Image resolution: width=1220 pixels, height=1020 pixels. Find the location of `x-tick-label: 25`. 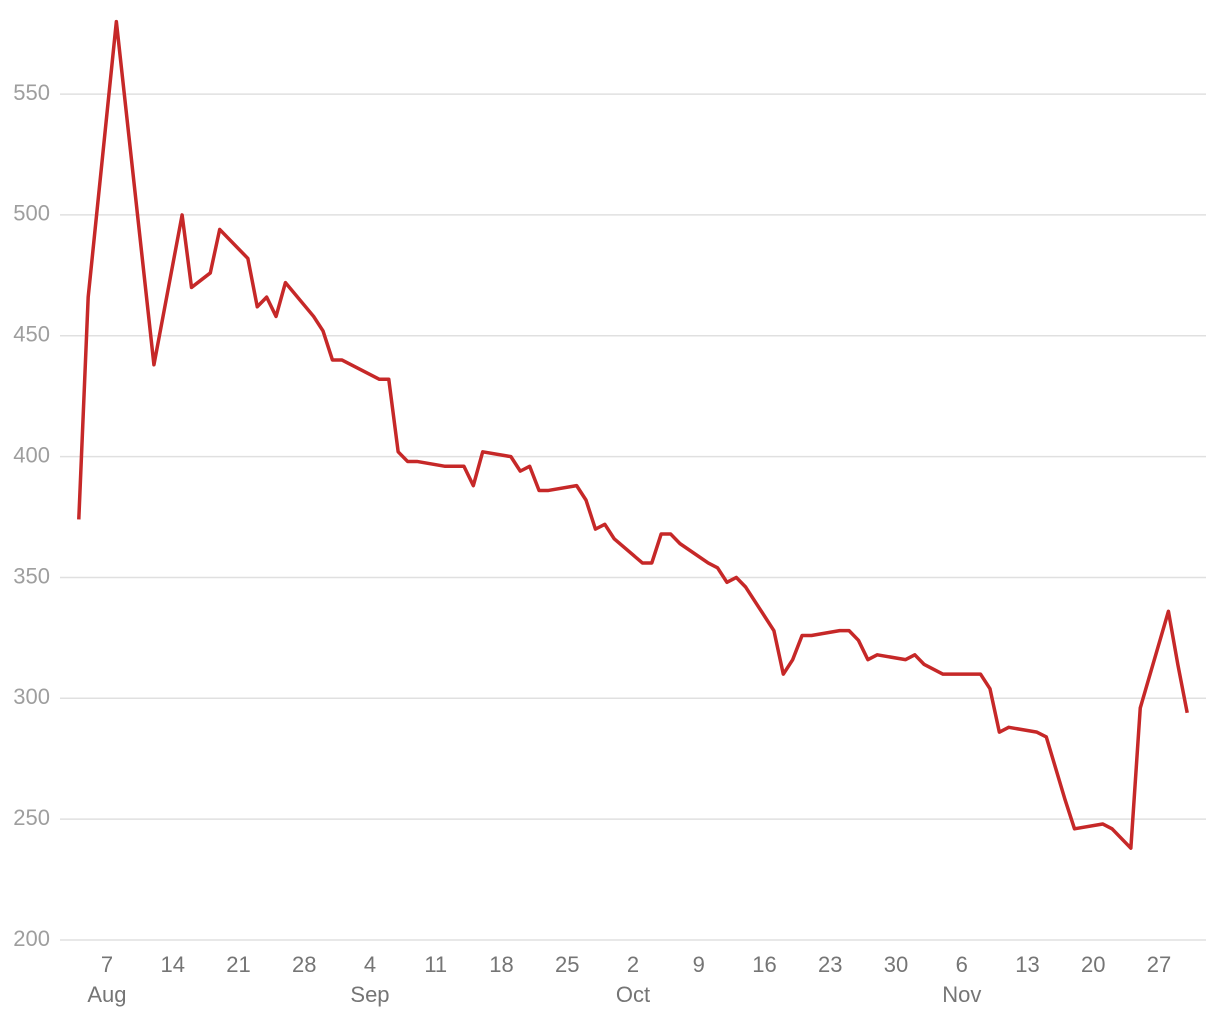

x-tick-label: 25 is located at coordinates (567, 964).